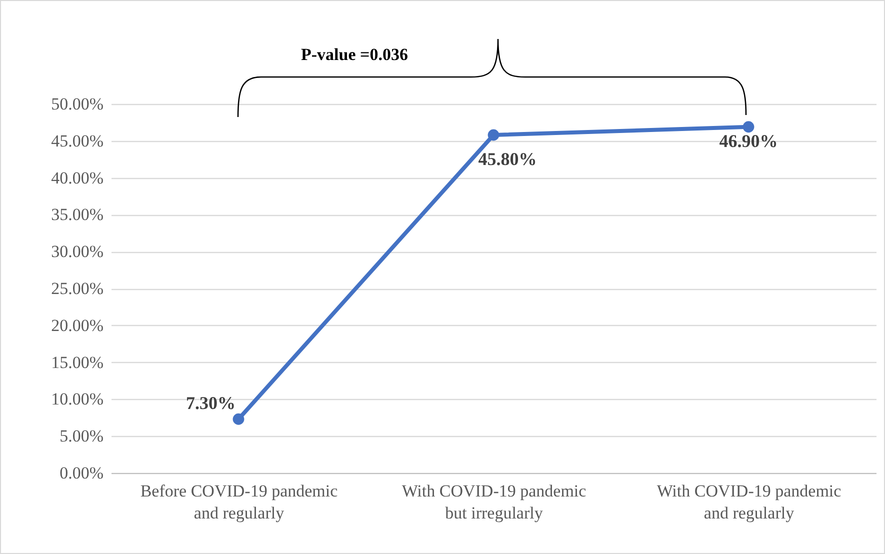 The height and width of the screenshot is (554, 885). Describe the element at coordinates (77, 325) in the screenshot. I see `y-tick-label: 20.00%` at that location.